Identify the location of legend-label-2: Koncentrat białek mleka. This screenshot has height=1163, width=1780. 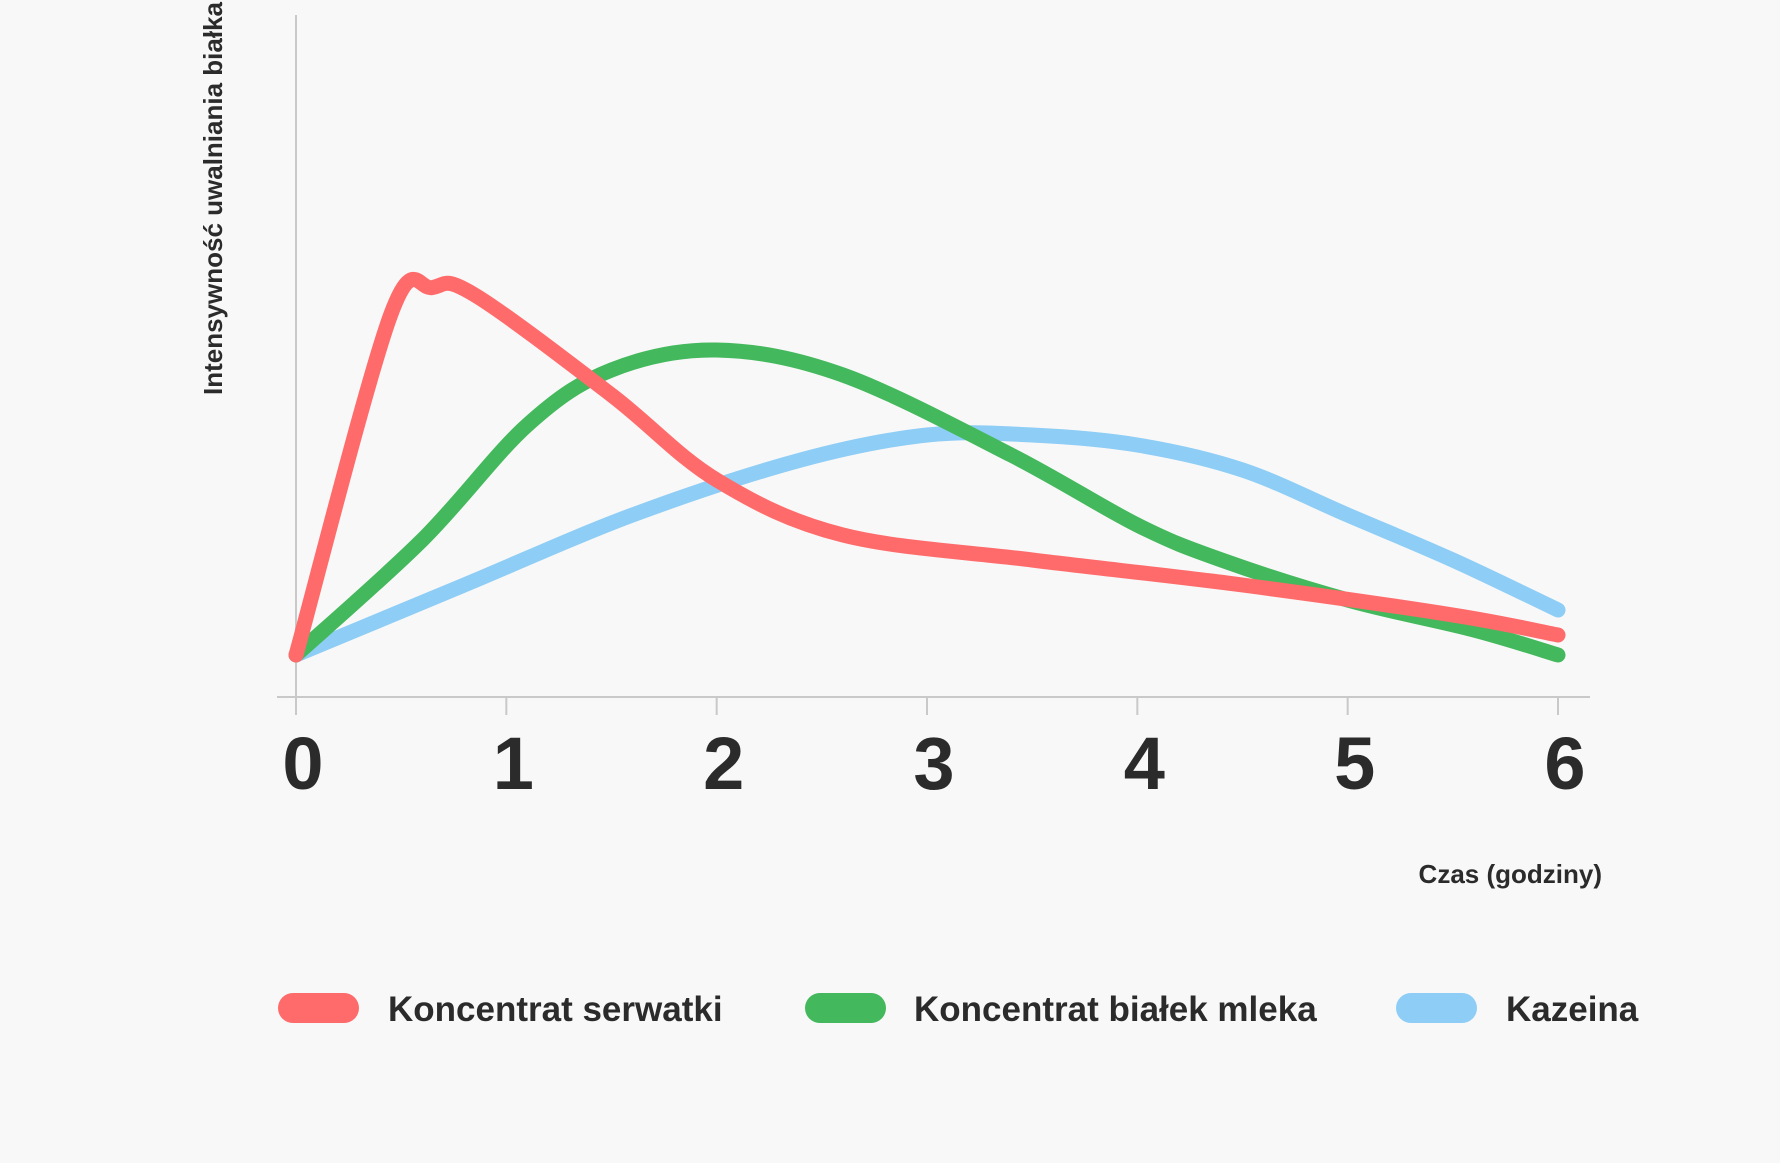
(1115, 1009).